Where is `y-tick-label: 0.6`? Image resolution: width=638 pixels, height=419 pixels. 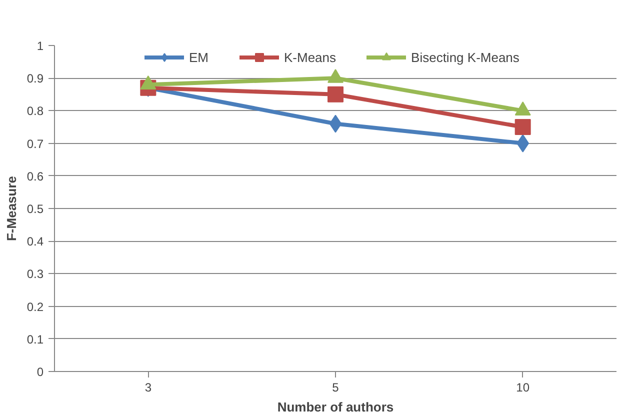 y-tick-label: 0.6 is located at coordinates (35, 176).